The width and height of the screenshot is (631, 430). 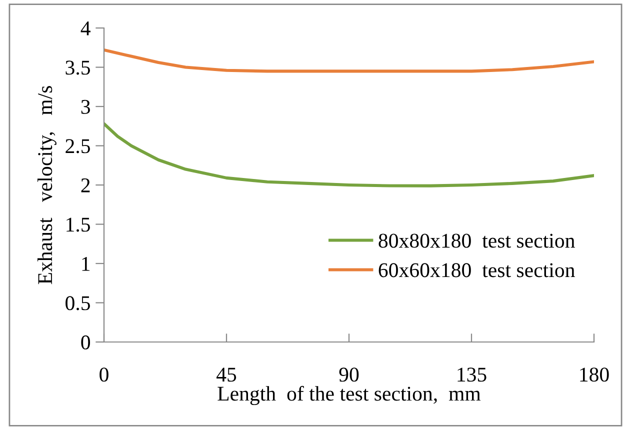 What do you see at coordinates (226, 375) in the screenshot?
I see `x-tick-label: 45` at bounding box center [226, 375].